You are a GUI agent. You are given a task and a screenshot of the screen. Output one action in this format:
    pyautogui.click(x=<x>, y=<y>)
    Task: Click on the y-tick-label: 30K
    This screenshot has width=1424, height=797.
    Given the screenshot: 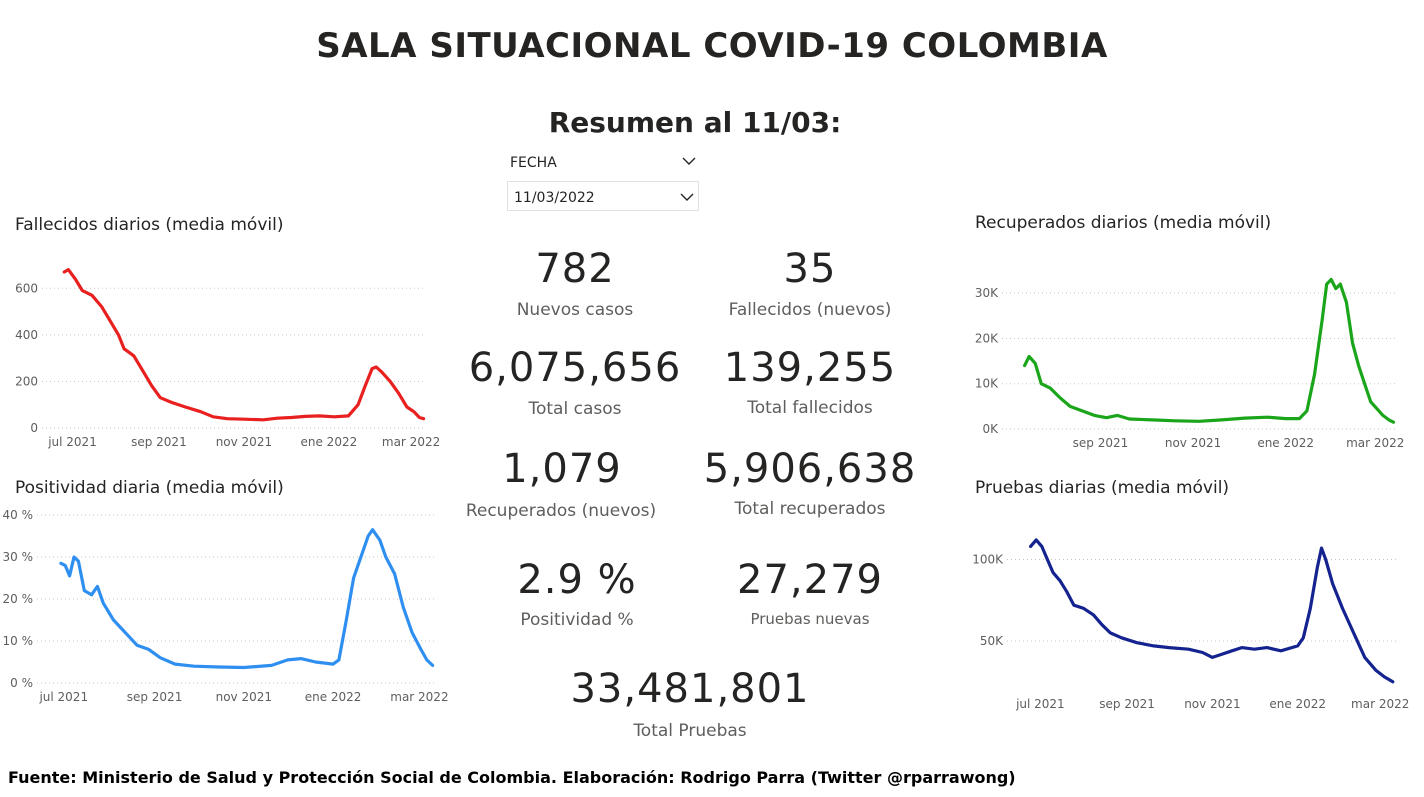 What is the action you would take?
    pyautogui.click(x=987, y=293)
    